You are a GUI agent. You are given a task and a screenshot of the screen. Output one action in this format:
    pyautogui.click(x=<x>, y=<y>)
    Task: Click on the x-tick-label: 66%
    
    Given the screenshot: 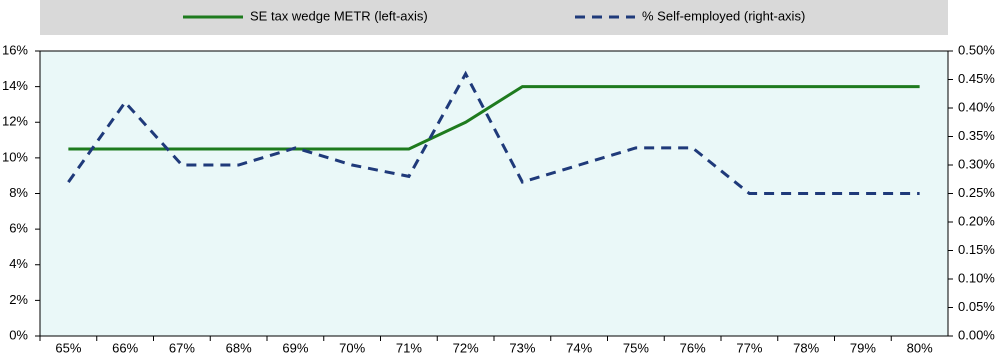 What is the action you would take?
    pyautogui.click(x=125, y=347)
    